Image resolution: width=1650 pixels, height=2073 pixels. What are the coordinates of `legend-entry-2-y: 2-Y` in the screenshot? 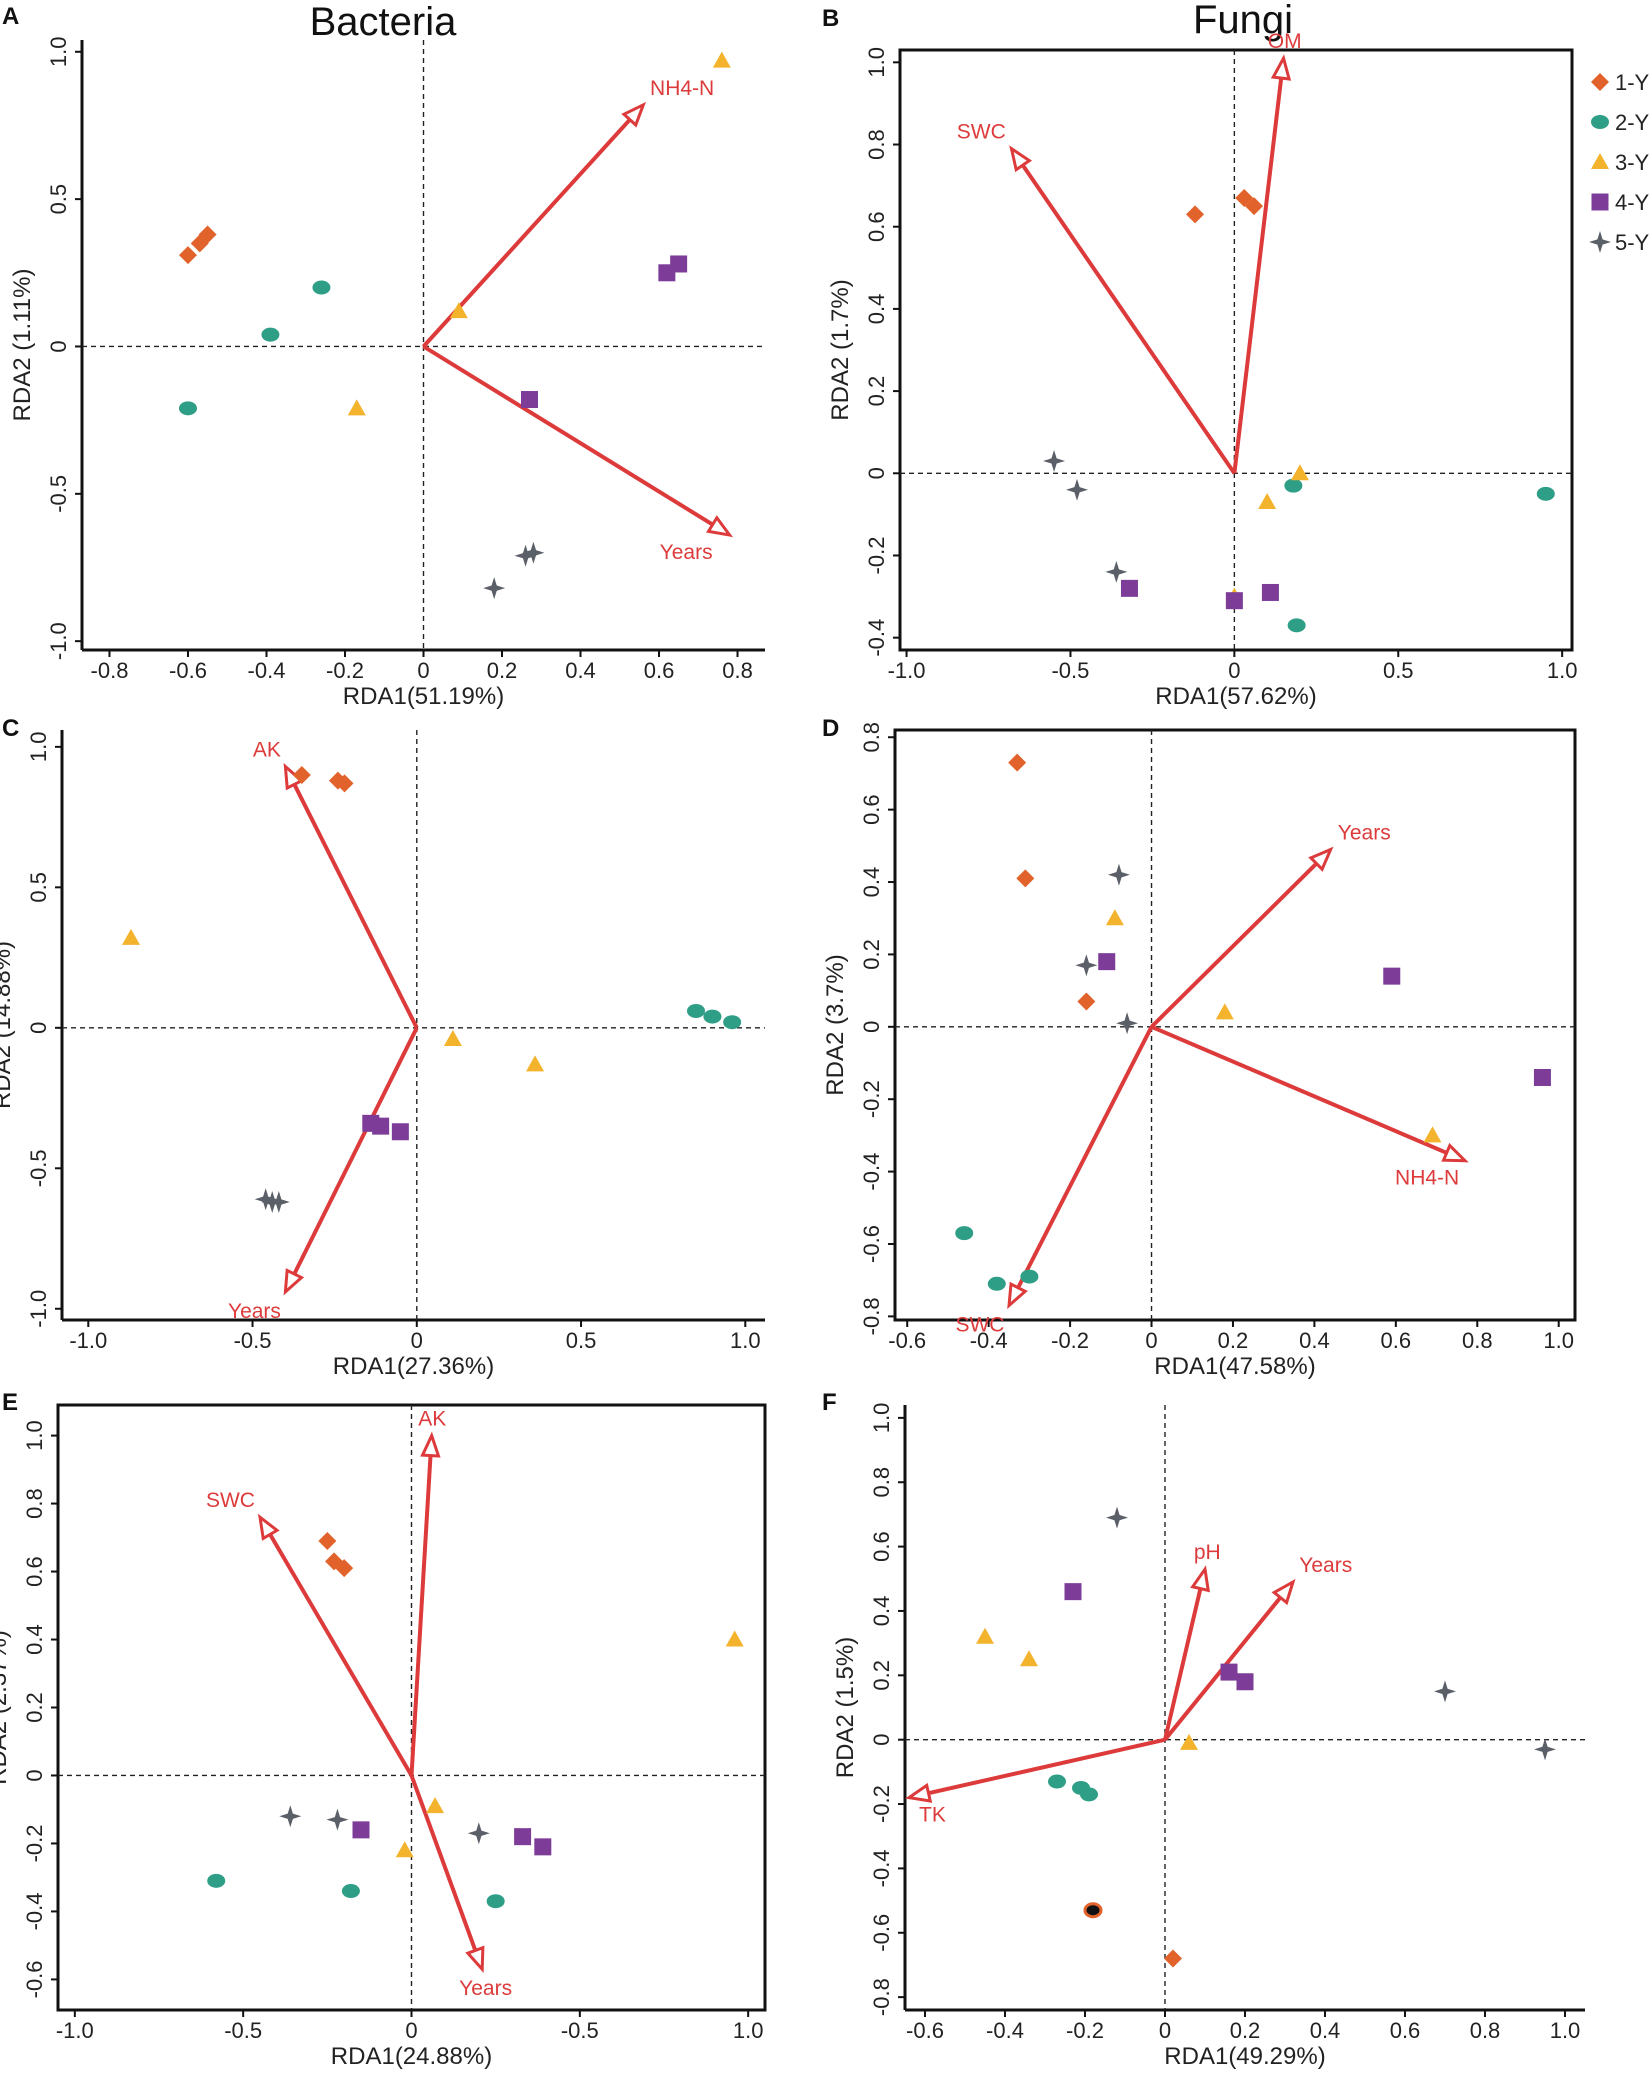 It's located at (1620, 122).